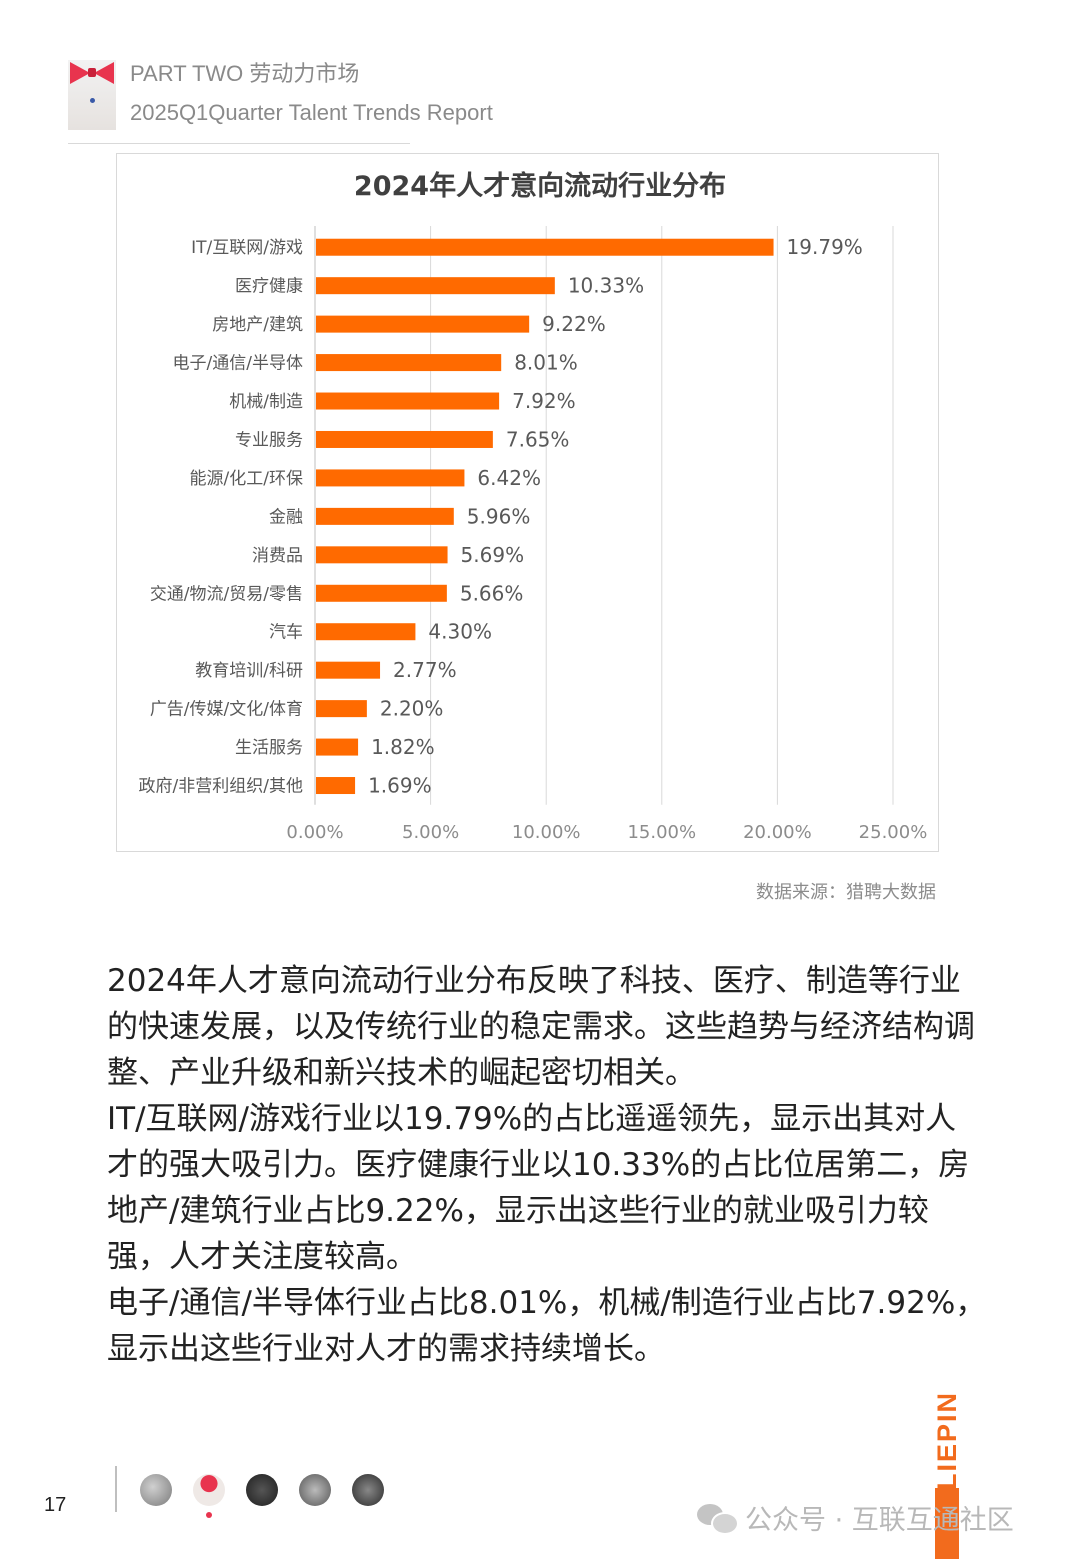 The image size is (1080, 1559). Describe the element at coordinates (311, 112) in the screenshot. I see `report-title: 2025Q1Quarter Talent Trends Report` at that location.